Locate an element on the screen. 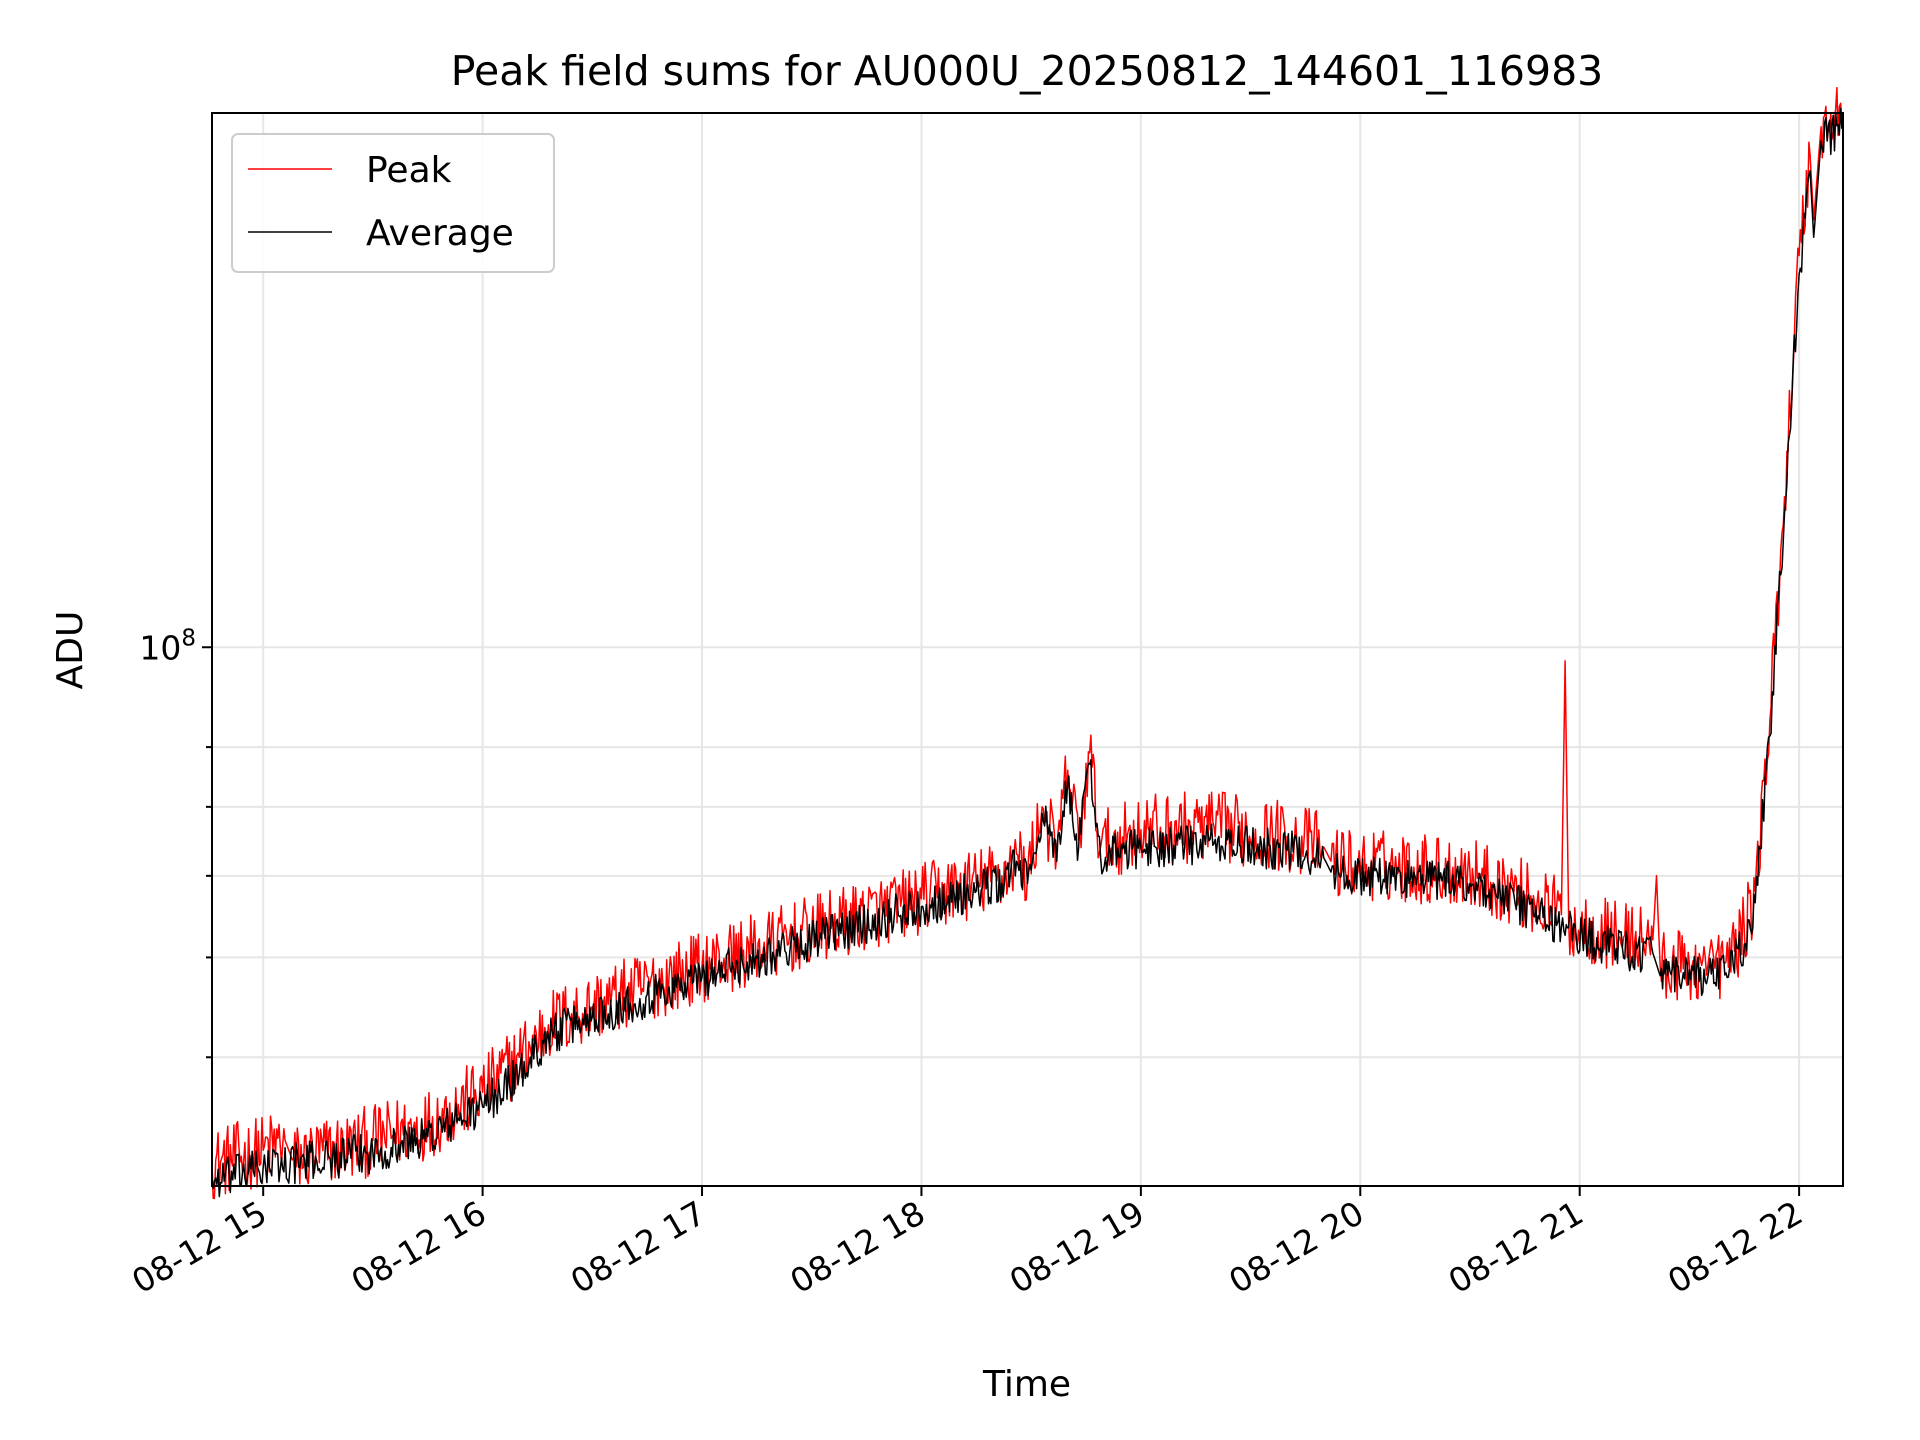 Image resolution: width=1920 pixels, height=1440 pixels. x-axis-label: Time is located at coordinates (1026, 1384).